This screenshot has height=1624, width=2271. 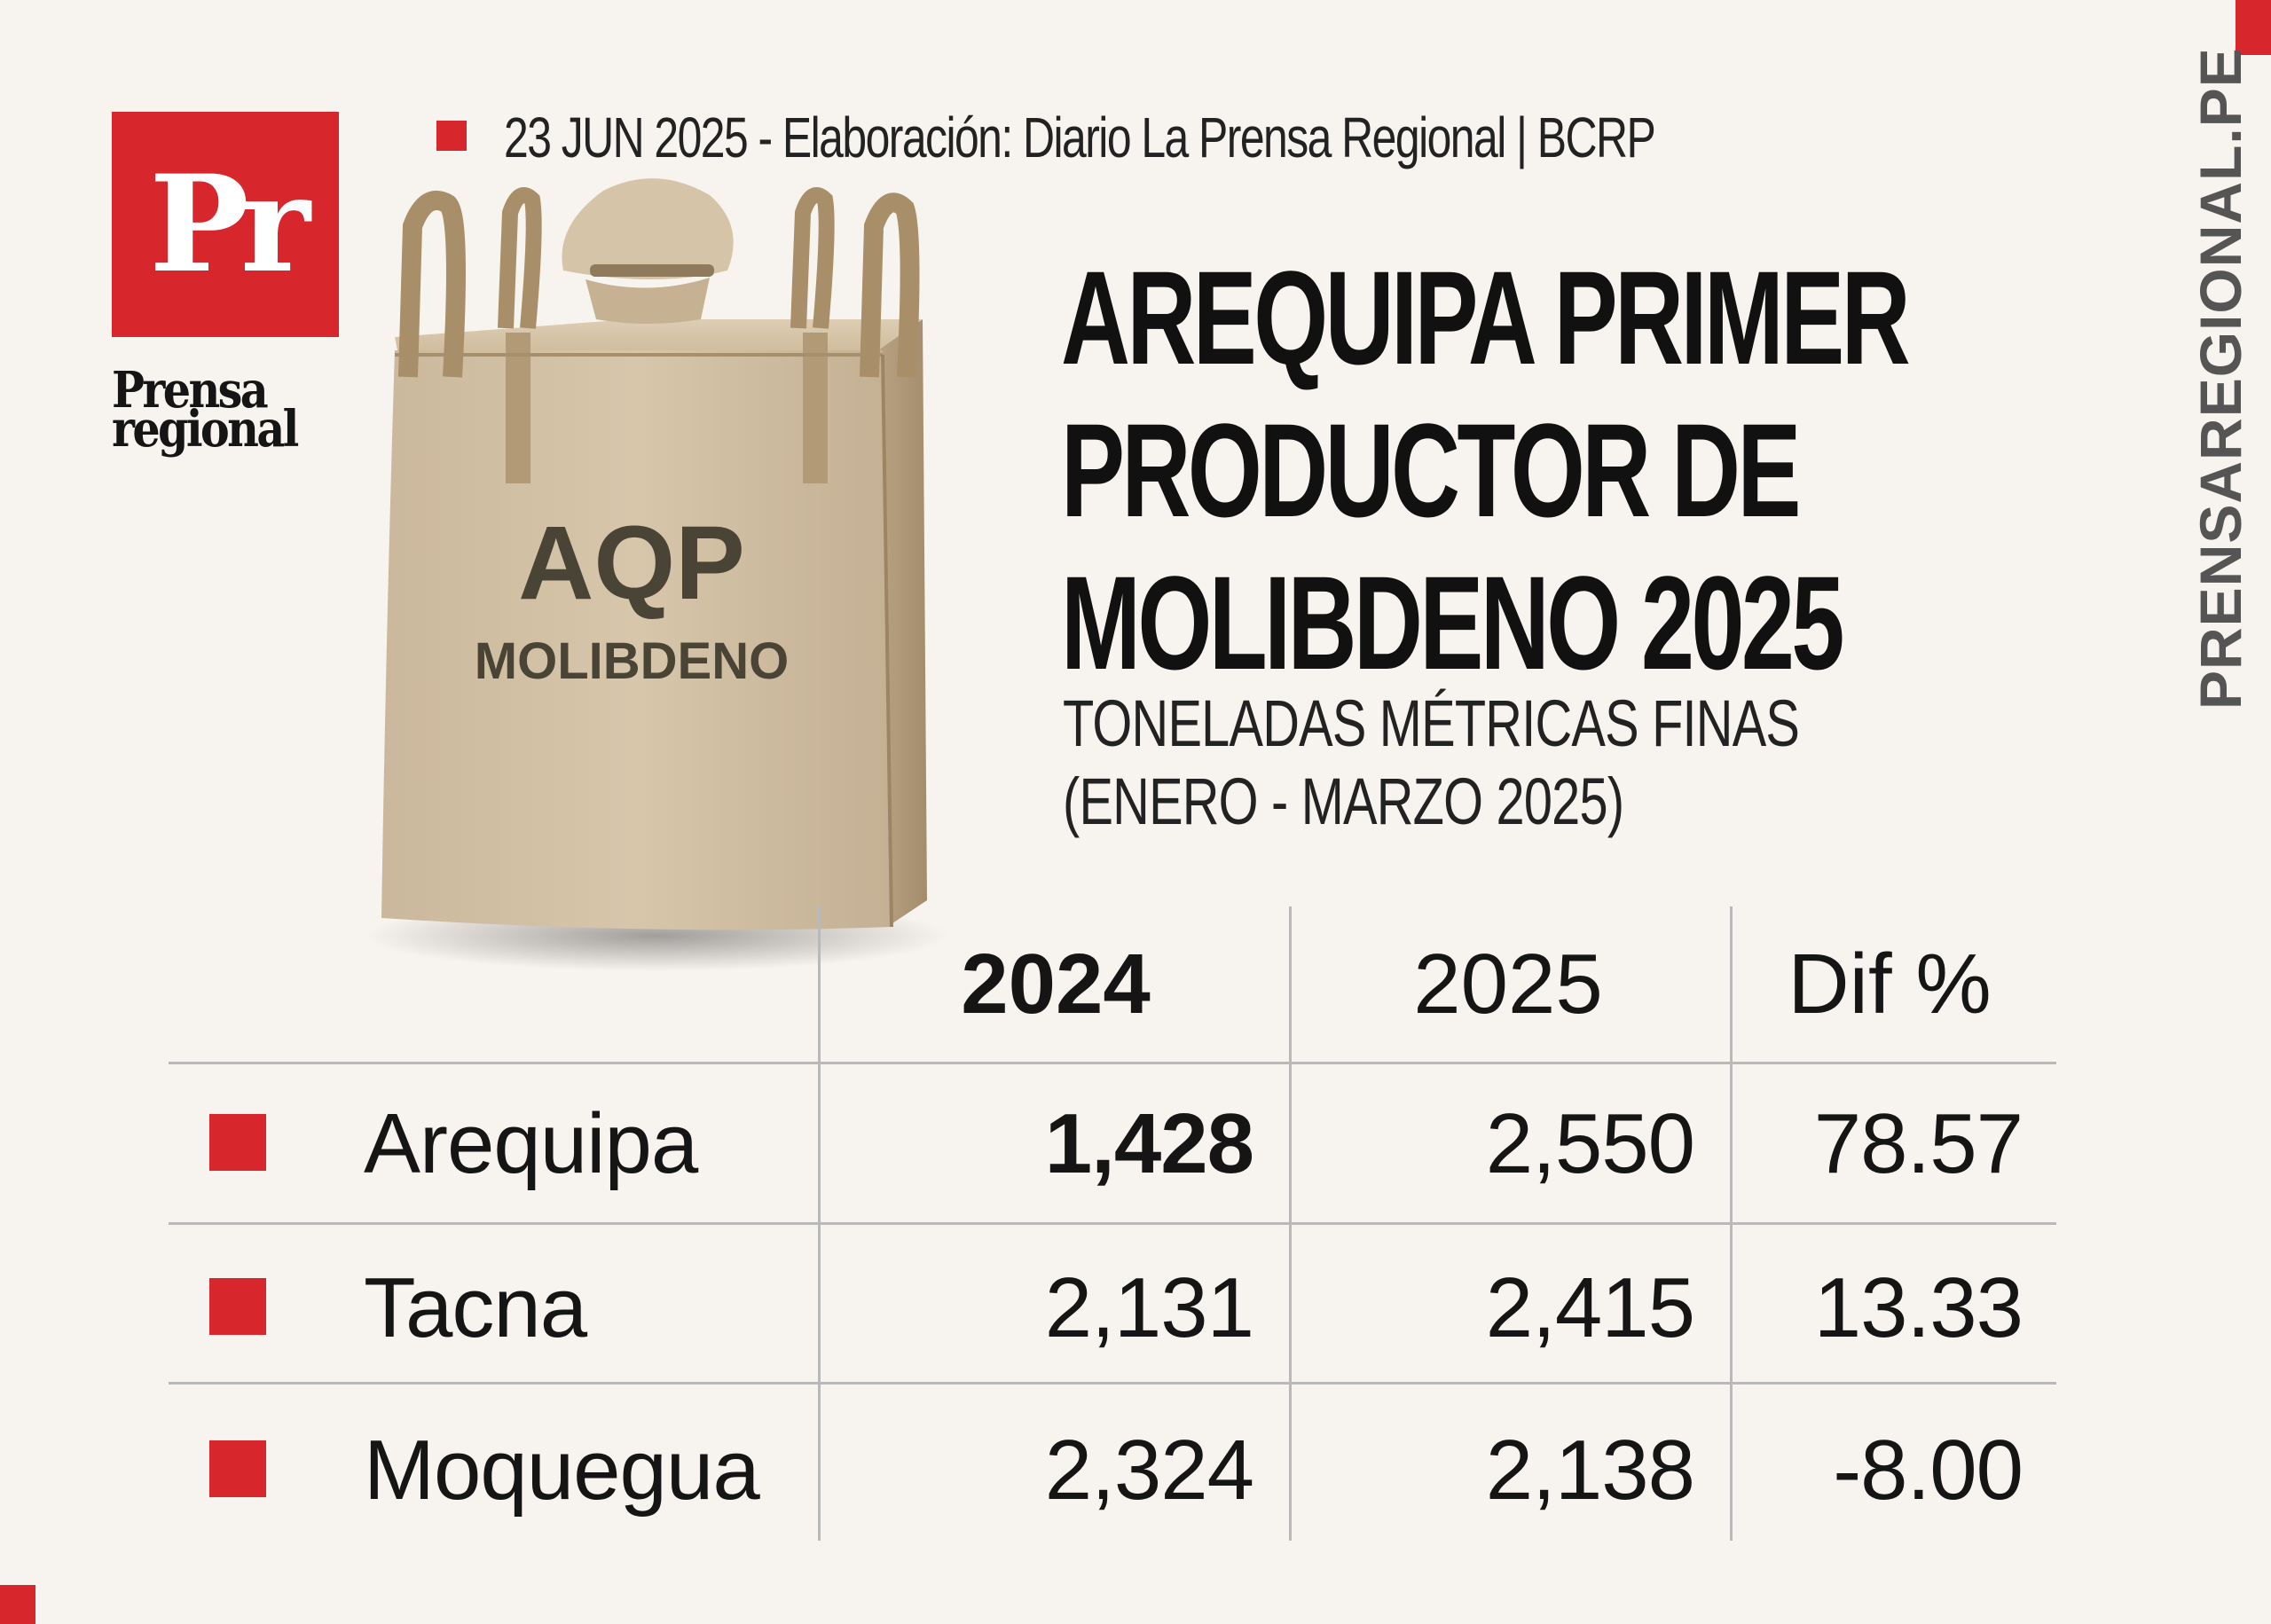 What do you see at coordinates (1918, 1144) in the screenshot?
I see `table-row-dif: 78.57` at bounding box center [1918, 1144].